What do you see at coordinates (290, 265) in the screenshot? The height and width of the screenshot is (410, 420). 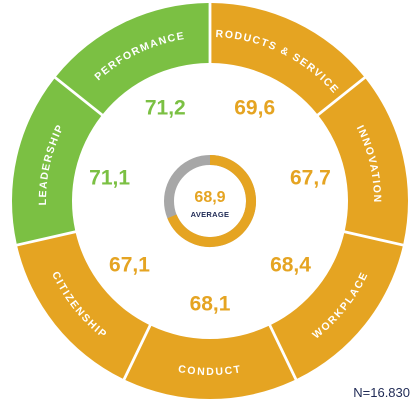 I see `segment-value: 68,4` at bounding box center [290, 265].